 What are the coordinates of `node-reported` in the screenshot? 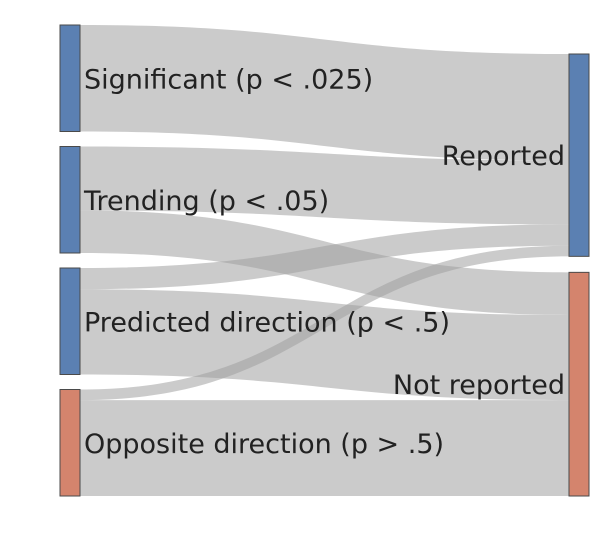 It's located at (579, 155).